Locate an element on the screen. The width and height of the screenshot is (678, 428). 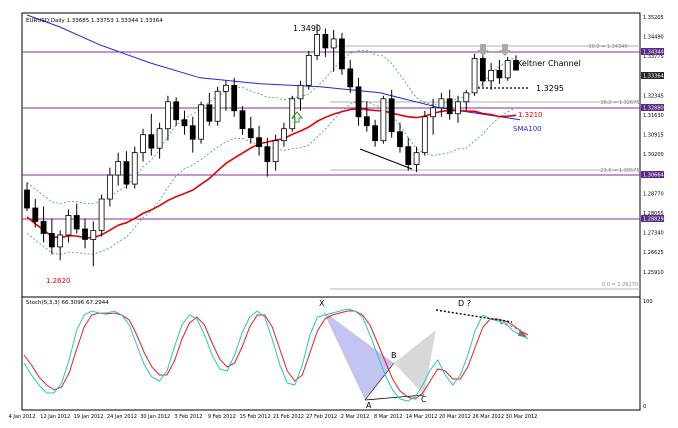
date-tick-label: 3 Feb 2012 is located at coordinates (189, 417).